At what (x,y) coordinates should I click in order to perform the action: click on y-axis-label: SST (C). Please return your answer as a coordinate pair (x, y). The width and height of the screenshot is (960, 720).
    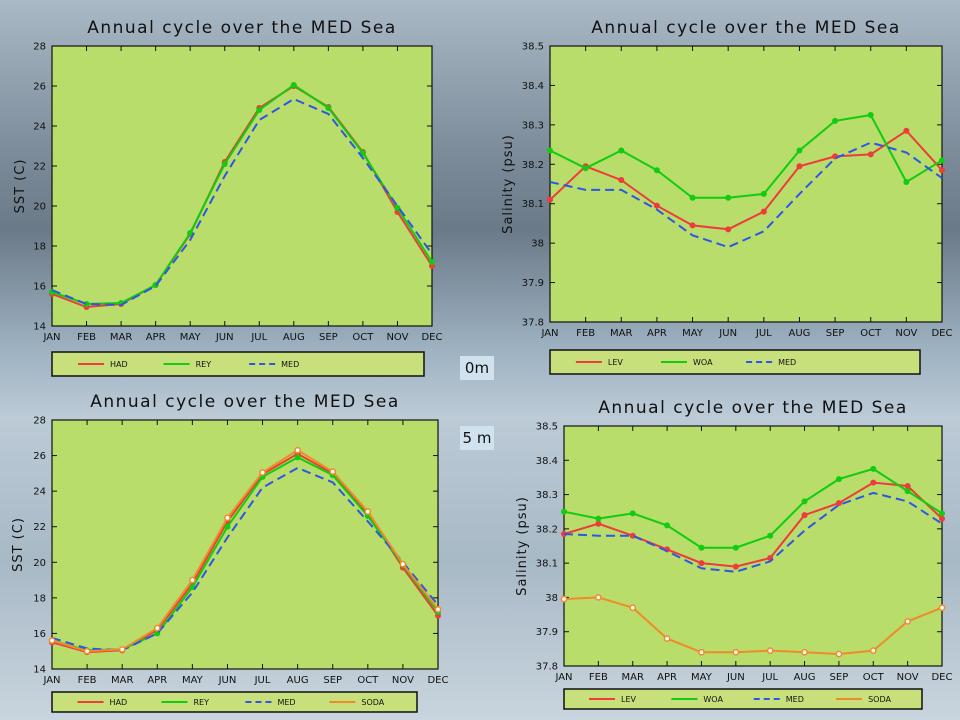
    Looking at the image, I should click on (20, 186).